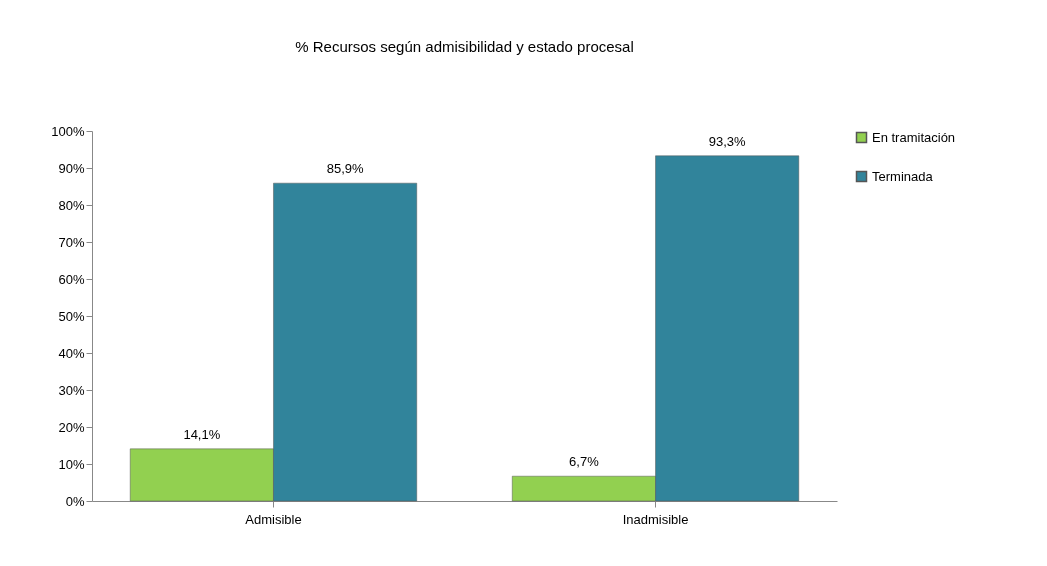  What do you see at coordinates (903, 176) in the screenshot?
I see `legend-label: Terminada` at bounding box center [903, 176].